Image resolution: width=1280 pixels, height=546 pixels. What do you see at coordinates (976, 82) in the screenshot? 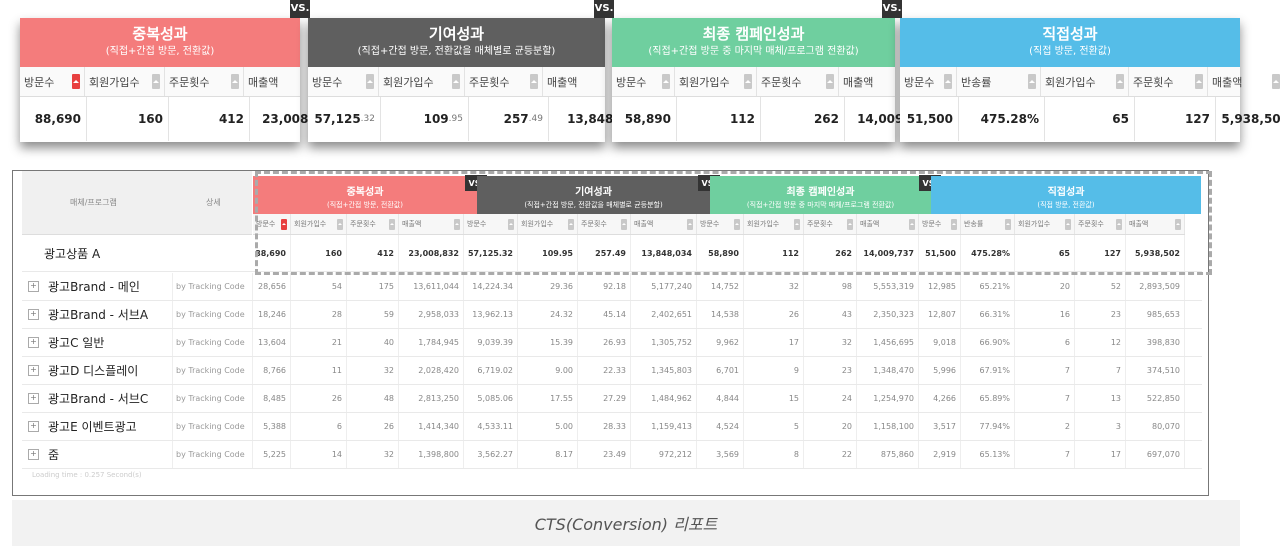
I see `column-header-label: 반송률` at bounding box center [976, 82].